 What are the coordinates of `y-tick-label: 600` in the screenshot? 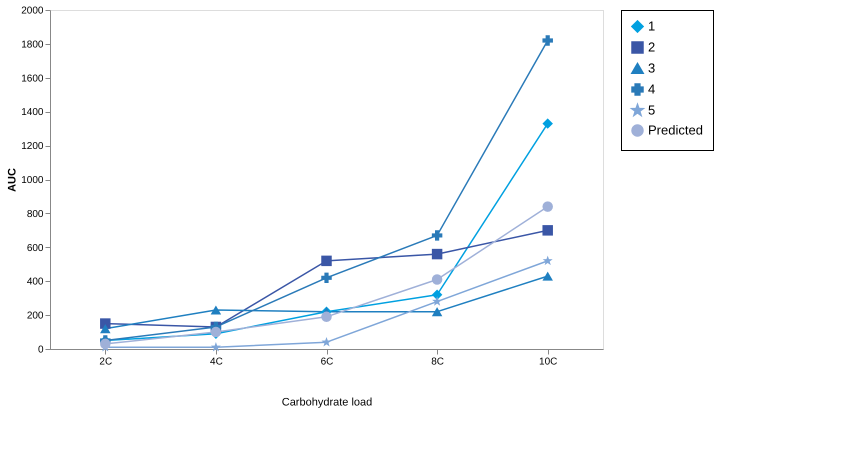 It's located at (35, 248).